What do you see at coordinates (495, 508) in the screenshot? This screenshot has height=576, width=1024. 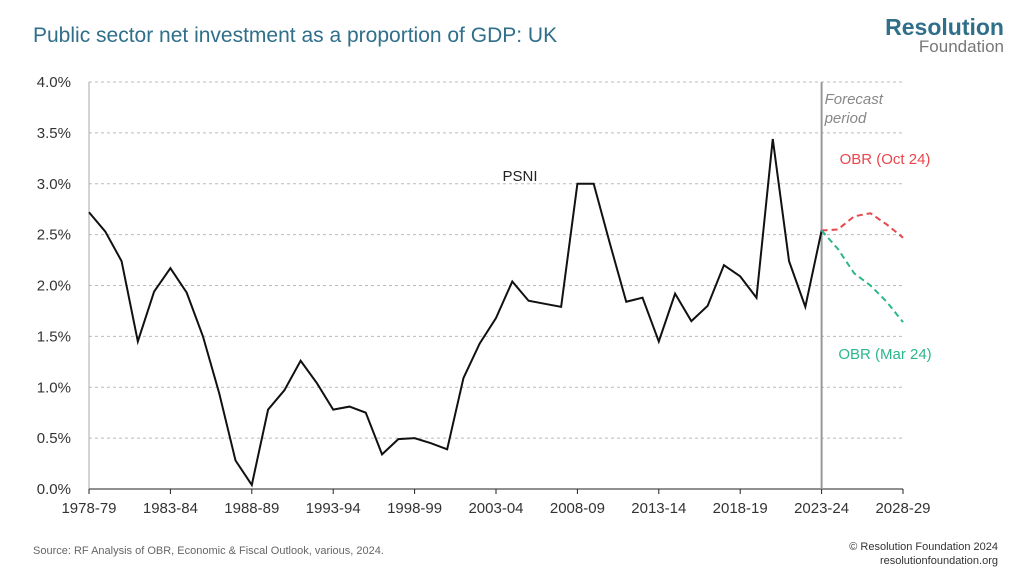 I see `x-tick-label: 2003-04` at bounding box center [495, 508].